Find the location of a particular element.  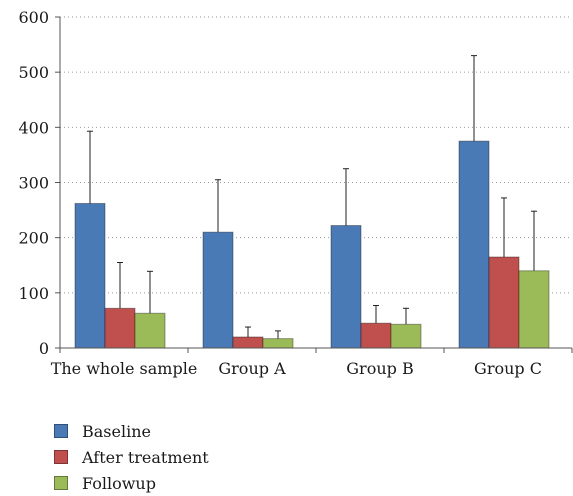

legend-swatch-after-treatment is located at coordinates (61, 457).